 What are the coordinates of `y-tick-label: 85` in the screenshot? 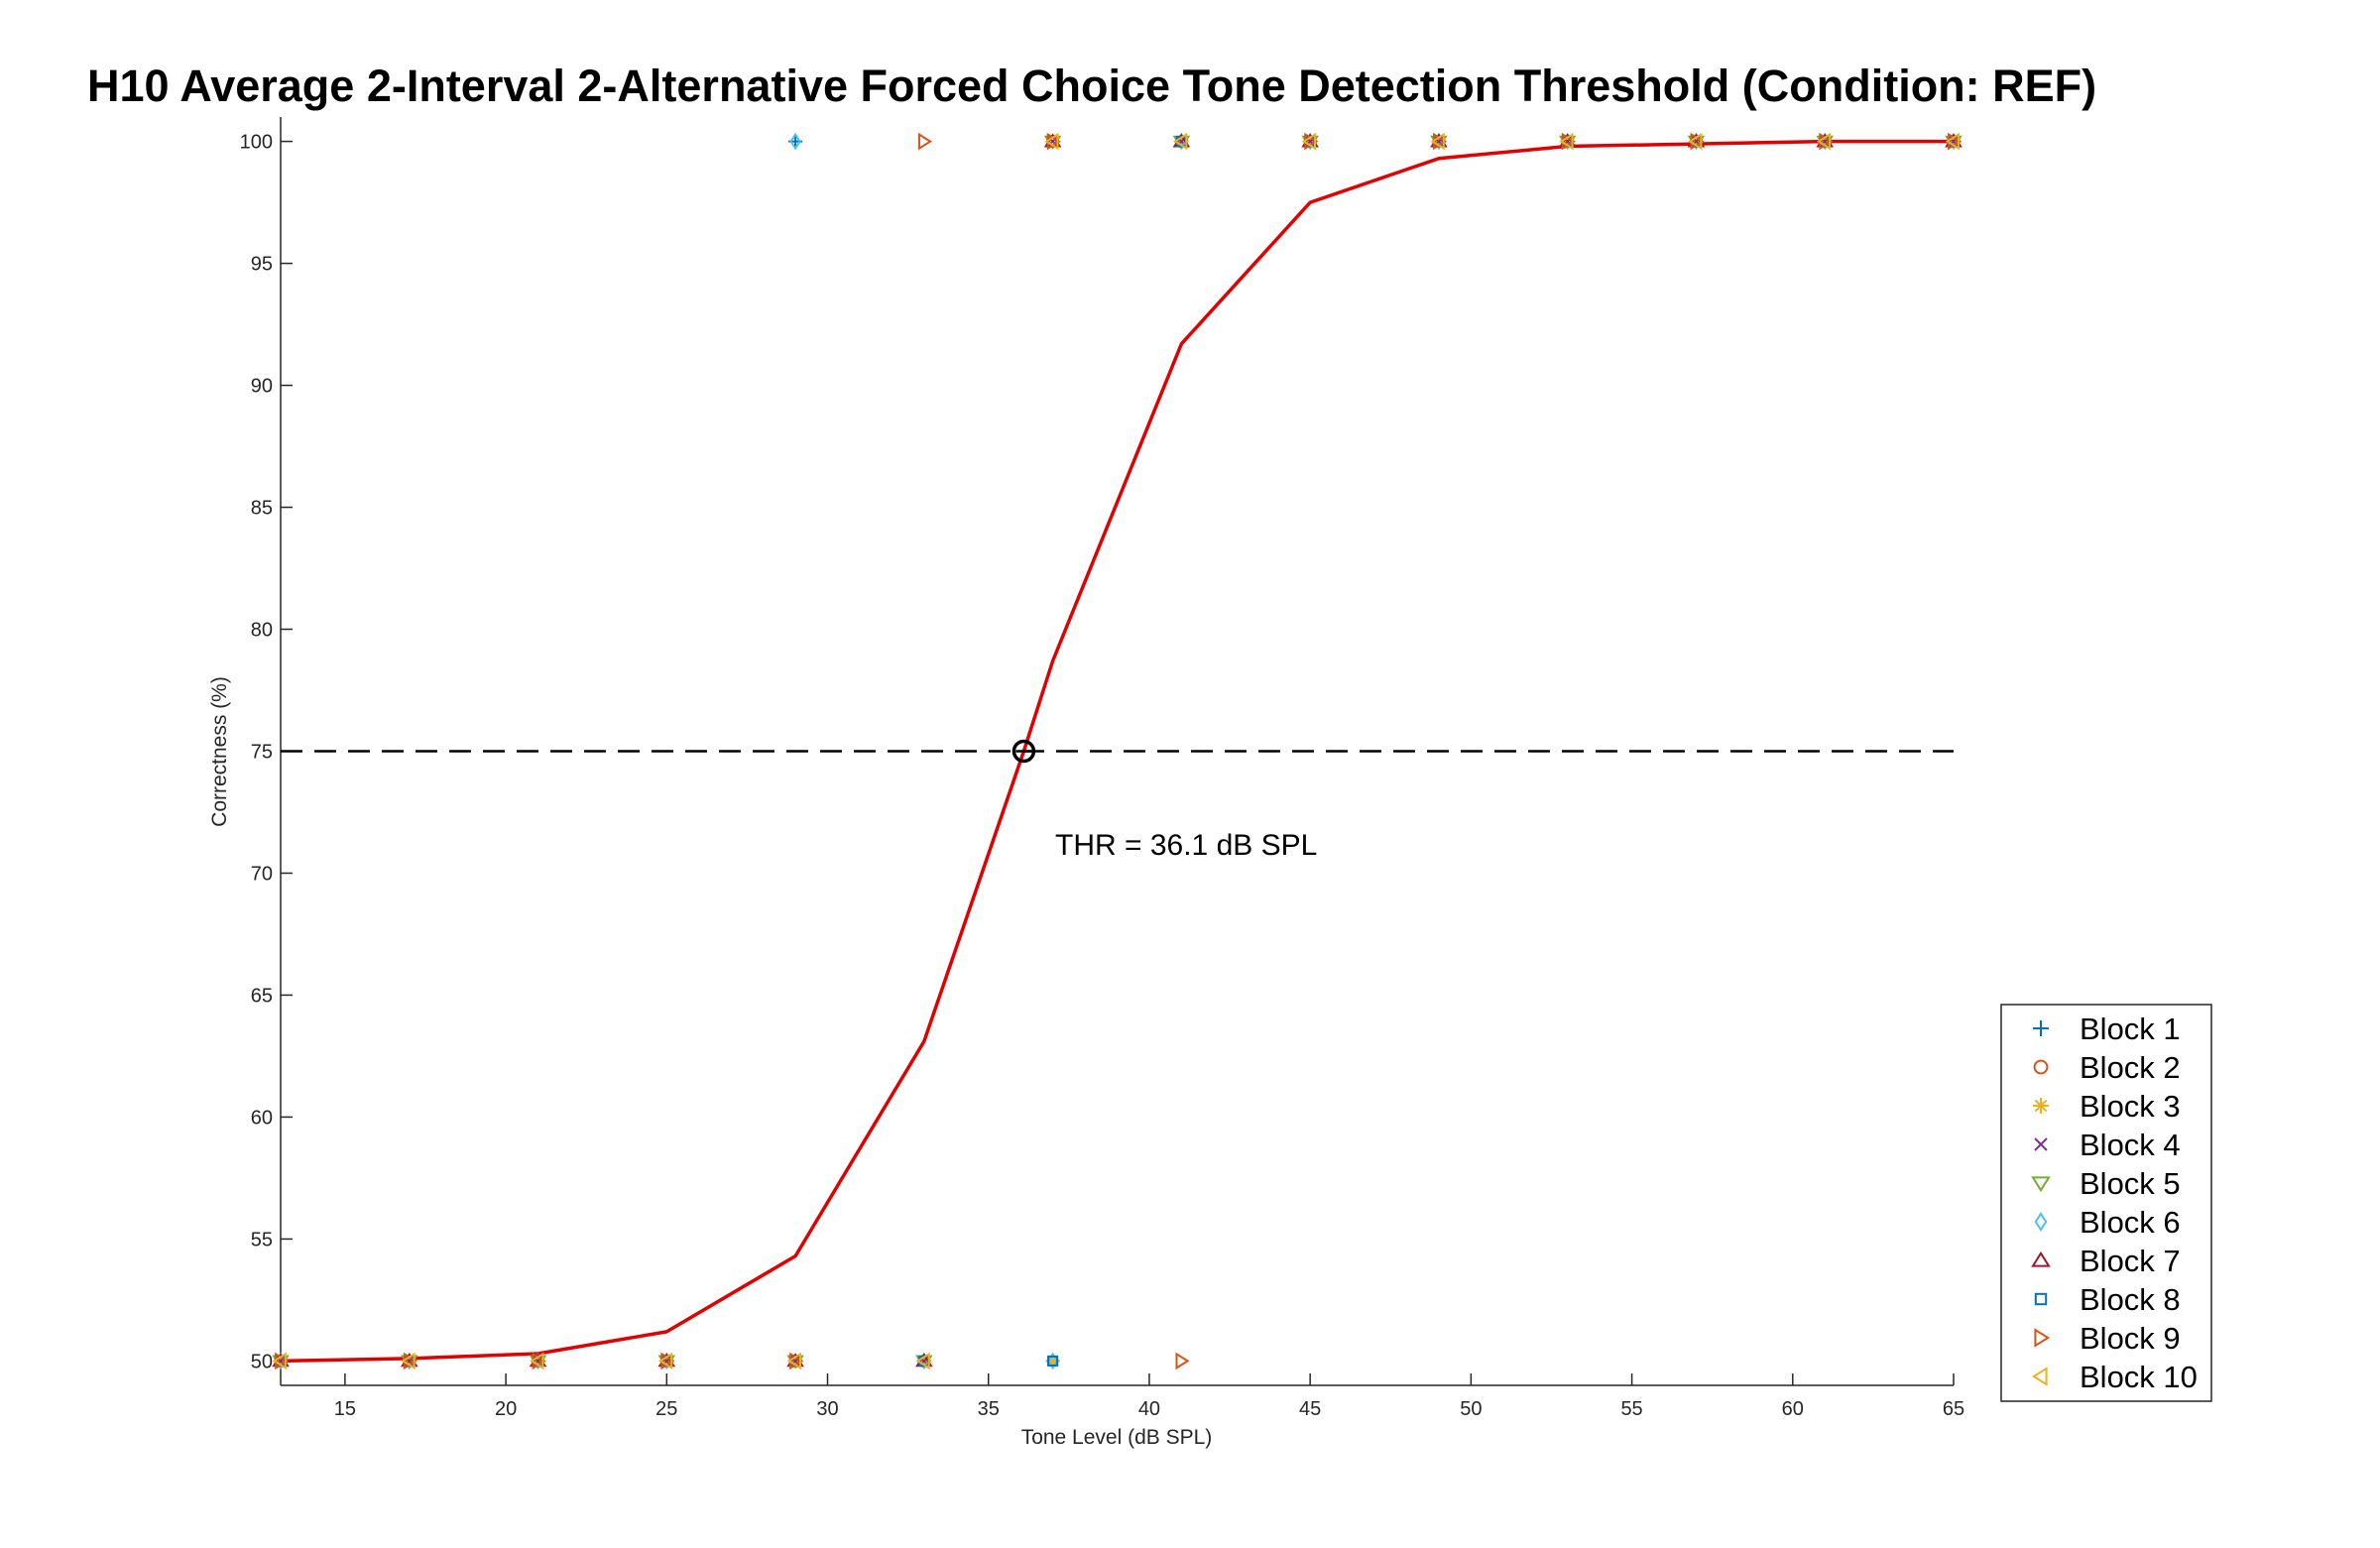 It's located at (262, 509).